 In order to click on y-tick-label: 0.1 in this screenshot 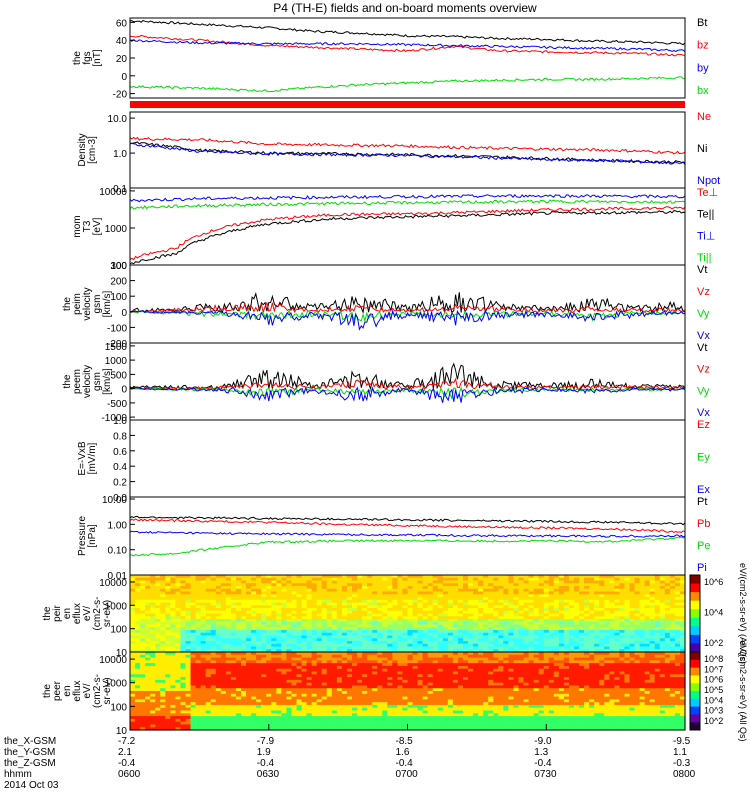, I will do `click(120, 189)`.